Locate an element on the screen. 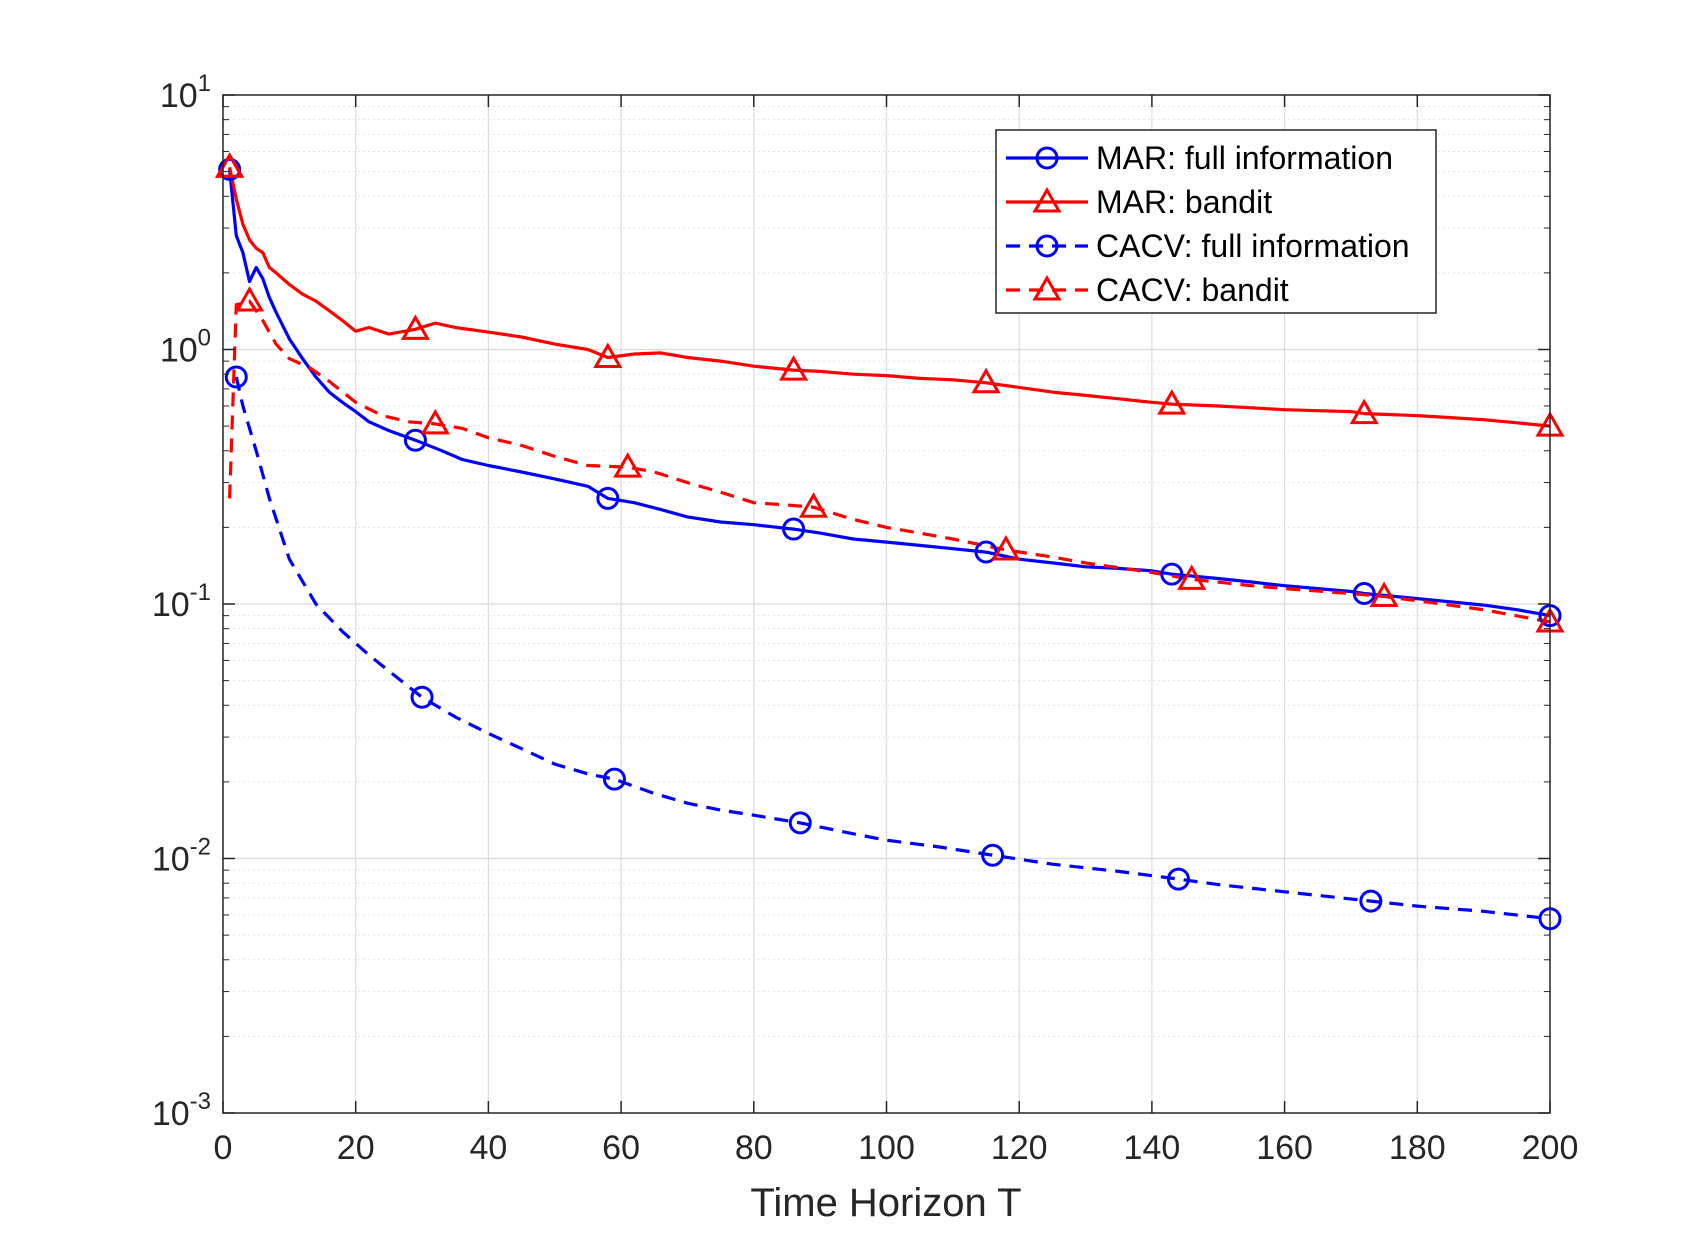  x-tick-label: 180 is located at coordinates (1417, 1148).